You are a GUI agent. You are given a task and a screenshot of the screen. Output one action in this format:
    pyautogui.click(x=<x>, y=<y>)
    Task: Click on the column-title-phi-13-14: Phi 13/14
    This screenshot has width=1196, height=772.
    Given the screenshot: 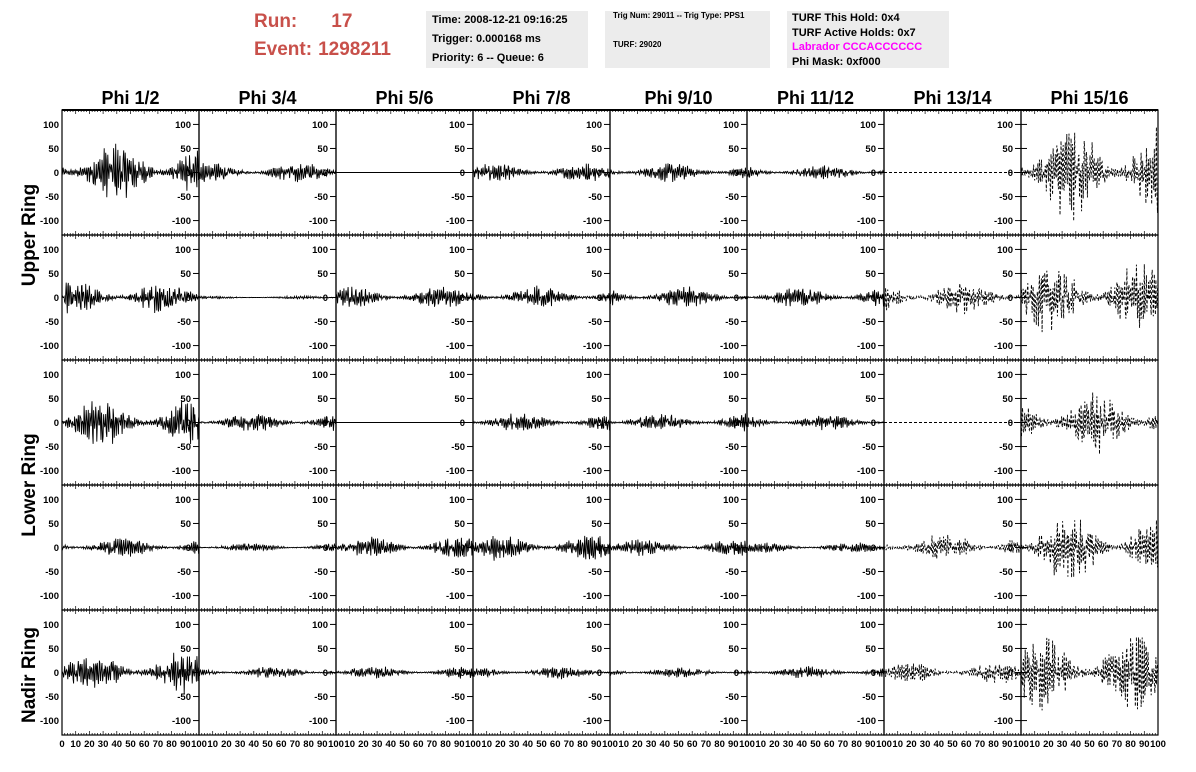 What is the action you would take?
    pyautogui.click(x=952, y=98)
    